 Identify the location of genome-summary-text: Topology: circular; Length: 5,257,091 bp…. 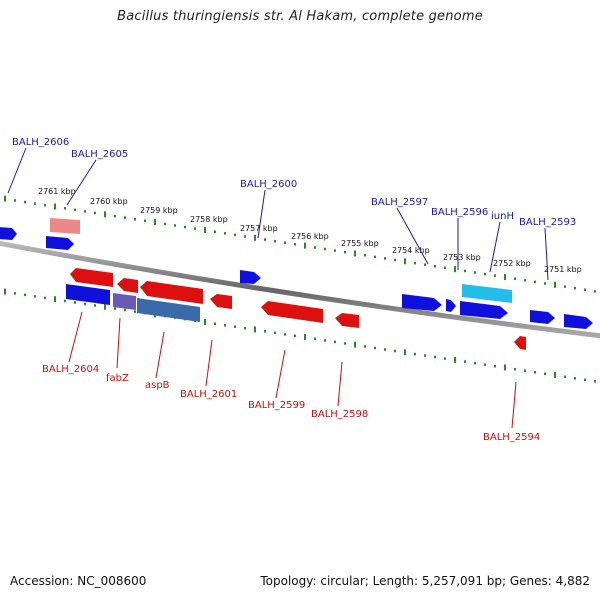
(425, 581).